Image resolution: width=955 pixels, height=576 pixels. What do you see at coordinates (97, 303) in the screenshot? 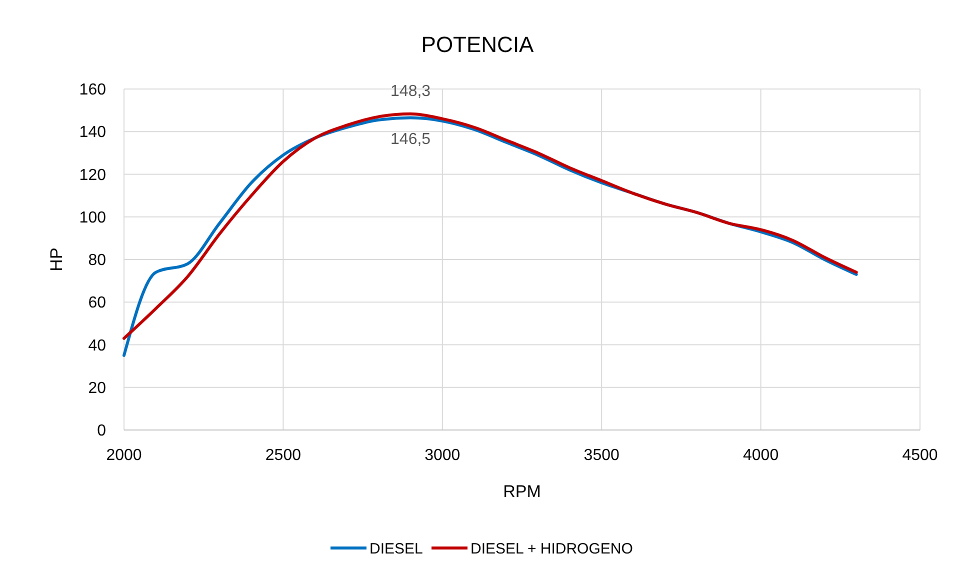
I see `y-tick-label: 60` at bounding box center [97, 303].